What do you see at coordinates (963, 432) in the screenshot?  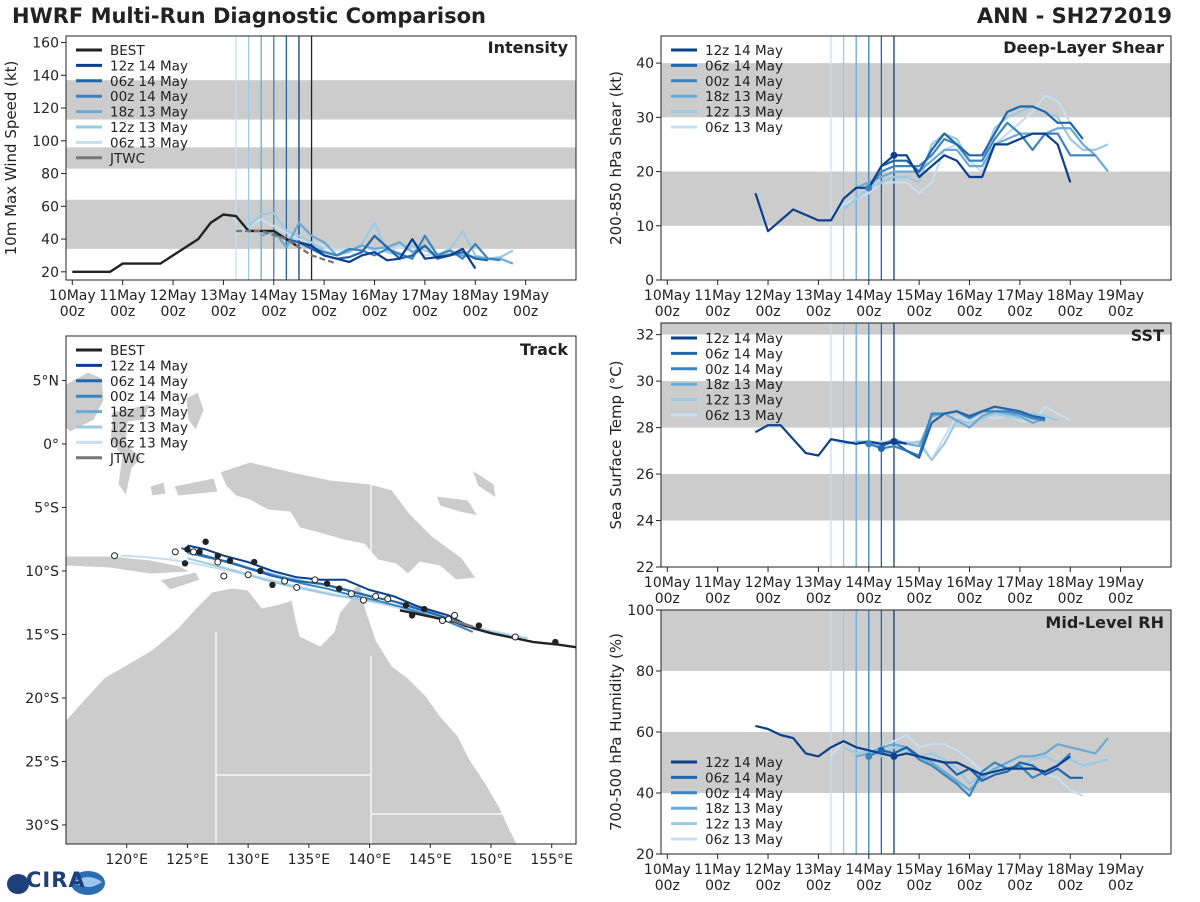 I see `series-line-06z-14-may` at bounding box center [963, 432].